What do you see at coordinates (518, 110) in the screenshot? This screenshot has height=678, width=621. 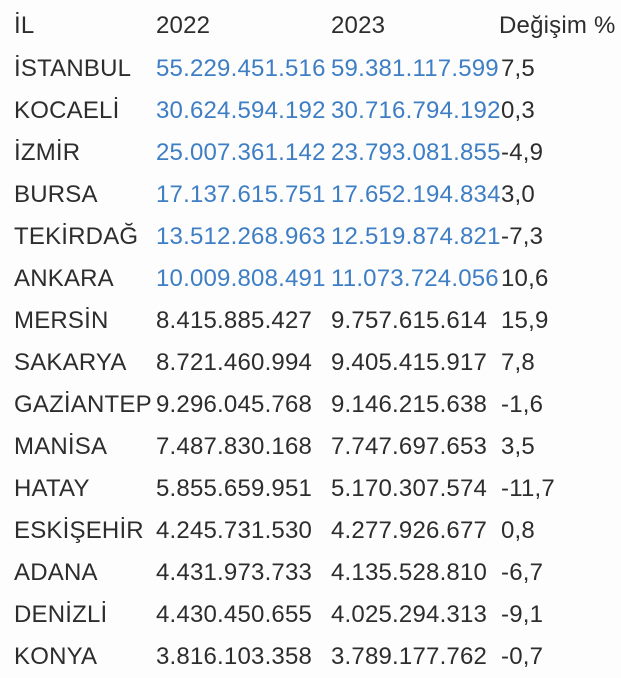 I see `change-percent: 0,3` at bounding box center [518, 110].